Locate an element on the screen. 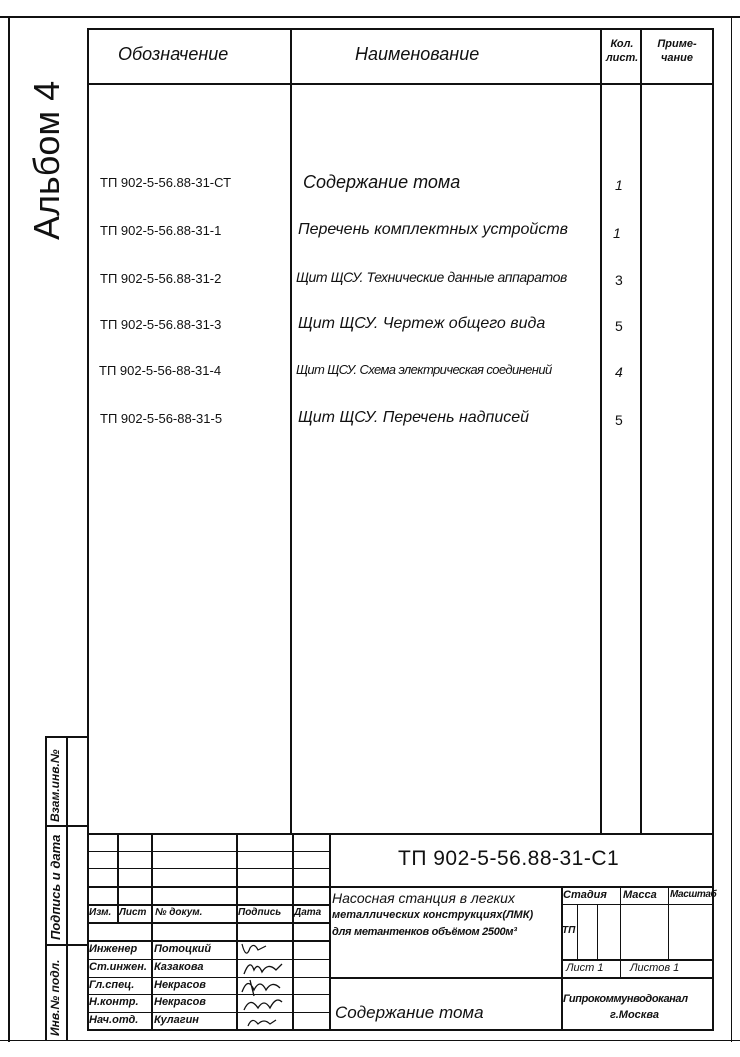 The image size is (740, 1057). row-designation: ТП 902-5-56.88-31-3 is located at coordinates (161, 324).